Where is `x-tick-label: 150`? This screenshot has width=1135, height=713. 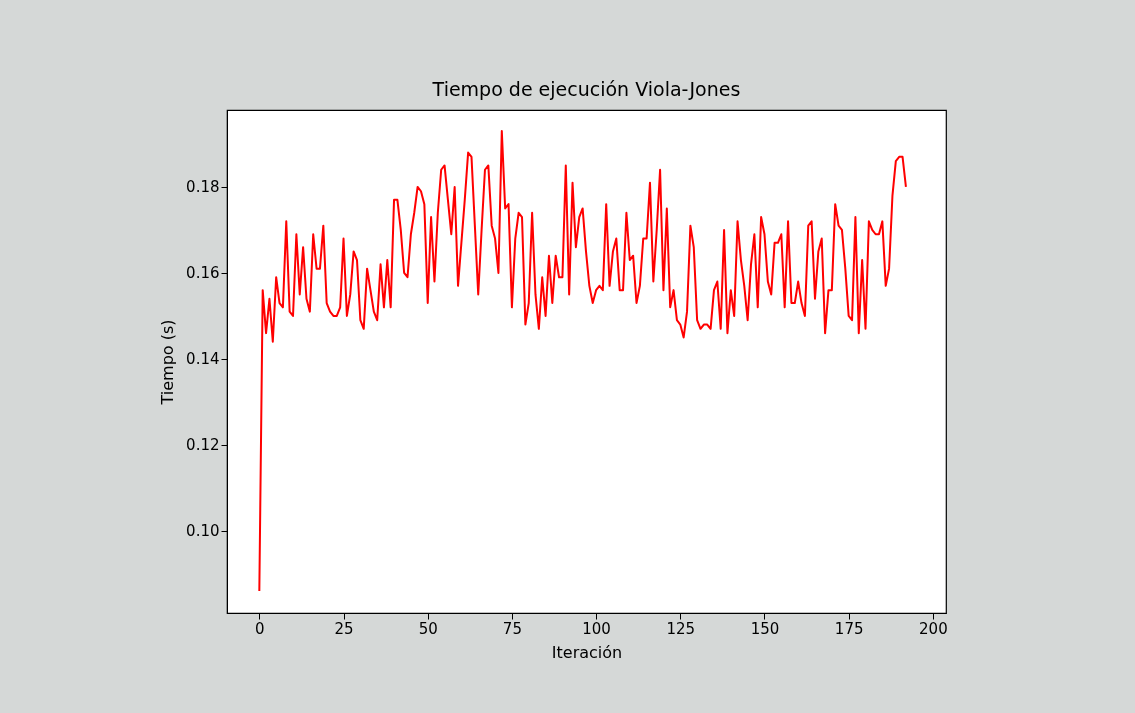
x-tick-label: 150 is located at coordinates (765, 628).